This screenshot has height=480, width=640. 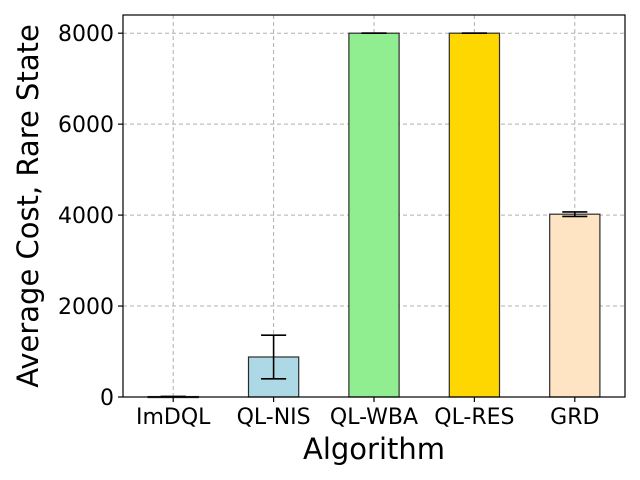 I want to click on x-tick-label: ImDQL, so click(x=173, y=417).